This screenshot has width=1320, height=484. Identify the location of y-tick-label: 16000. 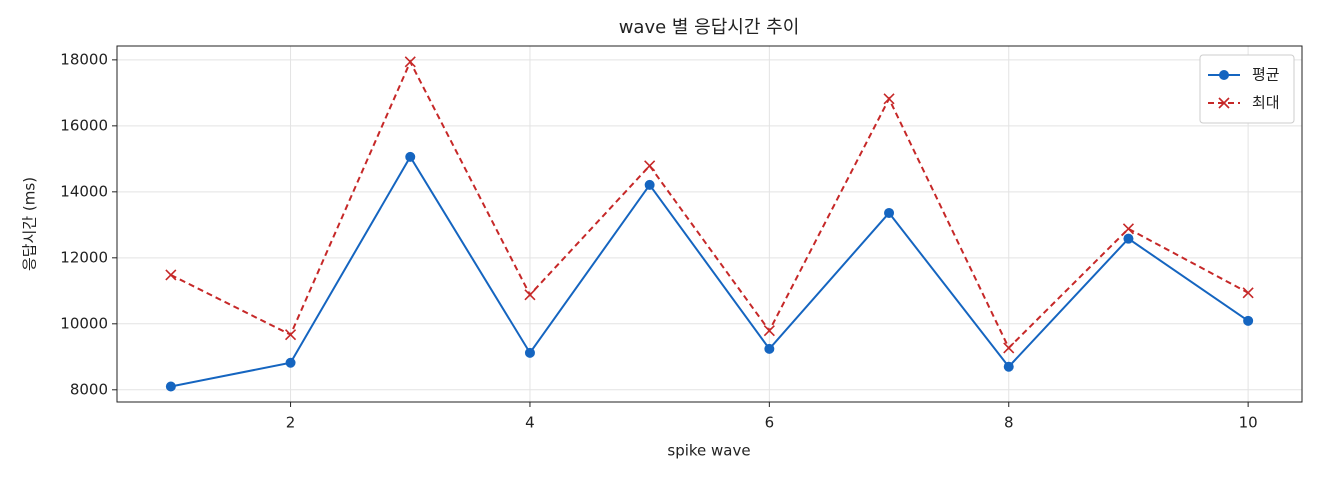
(84, 125).